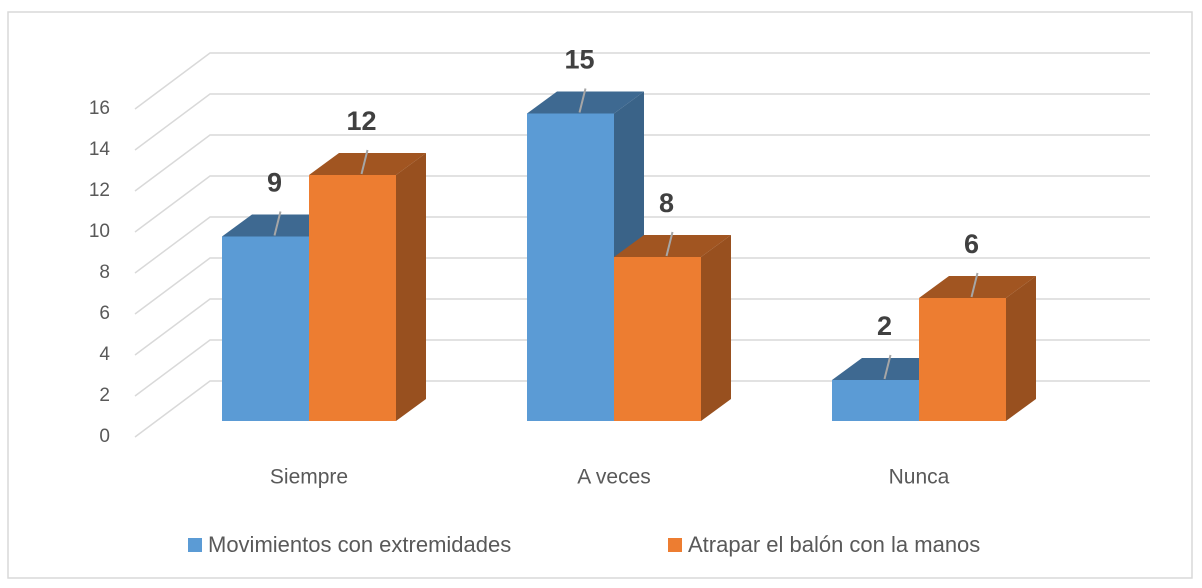 This screenshot has height=588, width=1202. What do you see at coordinates (100, 149) in the screenshot?
I see `y-tick-label: 14` at bounding box center [100, 149].